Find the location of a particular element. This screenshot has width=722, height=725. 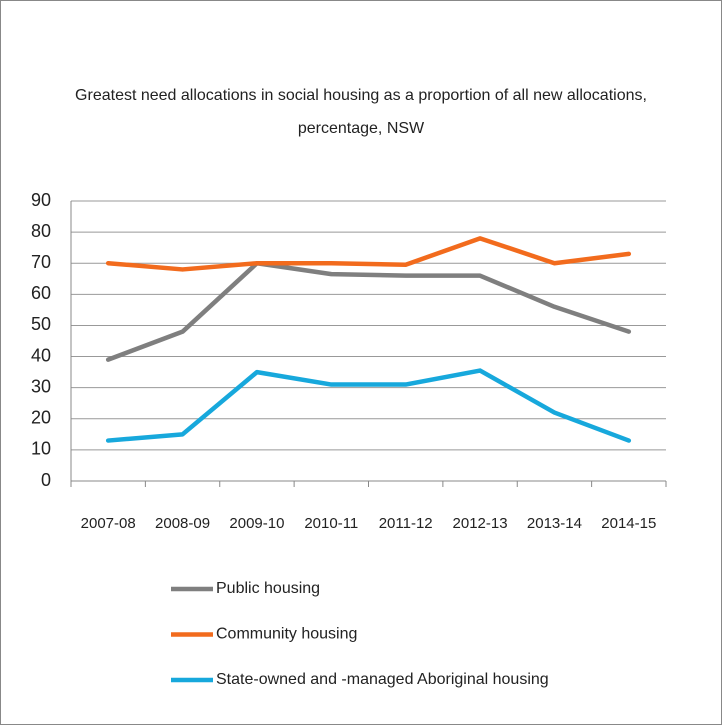

x-tick-label: 2011-12 is located at coordinates (406, 523).